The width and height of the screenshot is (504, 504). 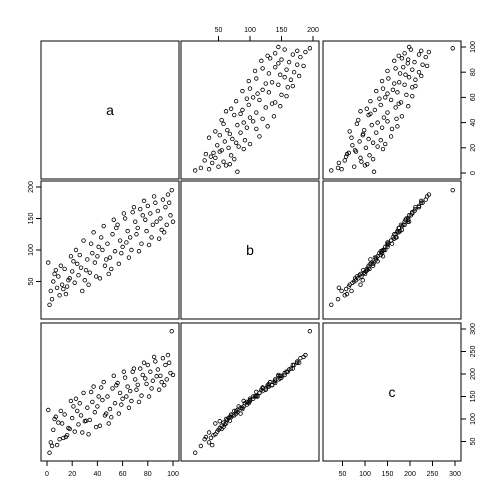 What do you see at coordinates (473, 442) in the screenshot?
I see `y-tick-label-c: 50` at bounding box center [473, 442].